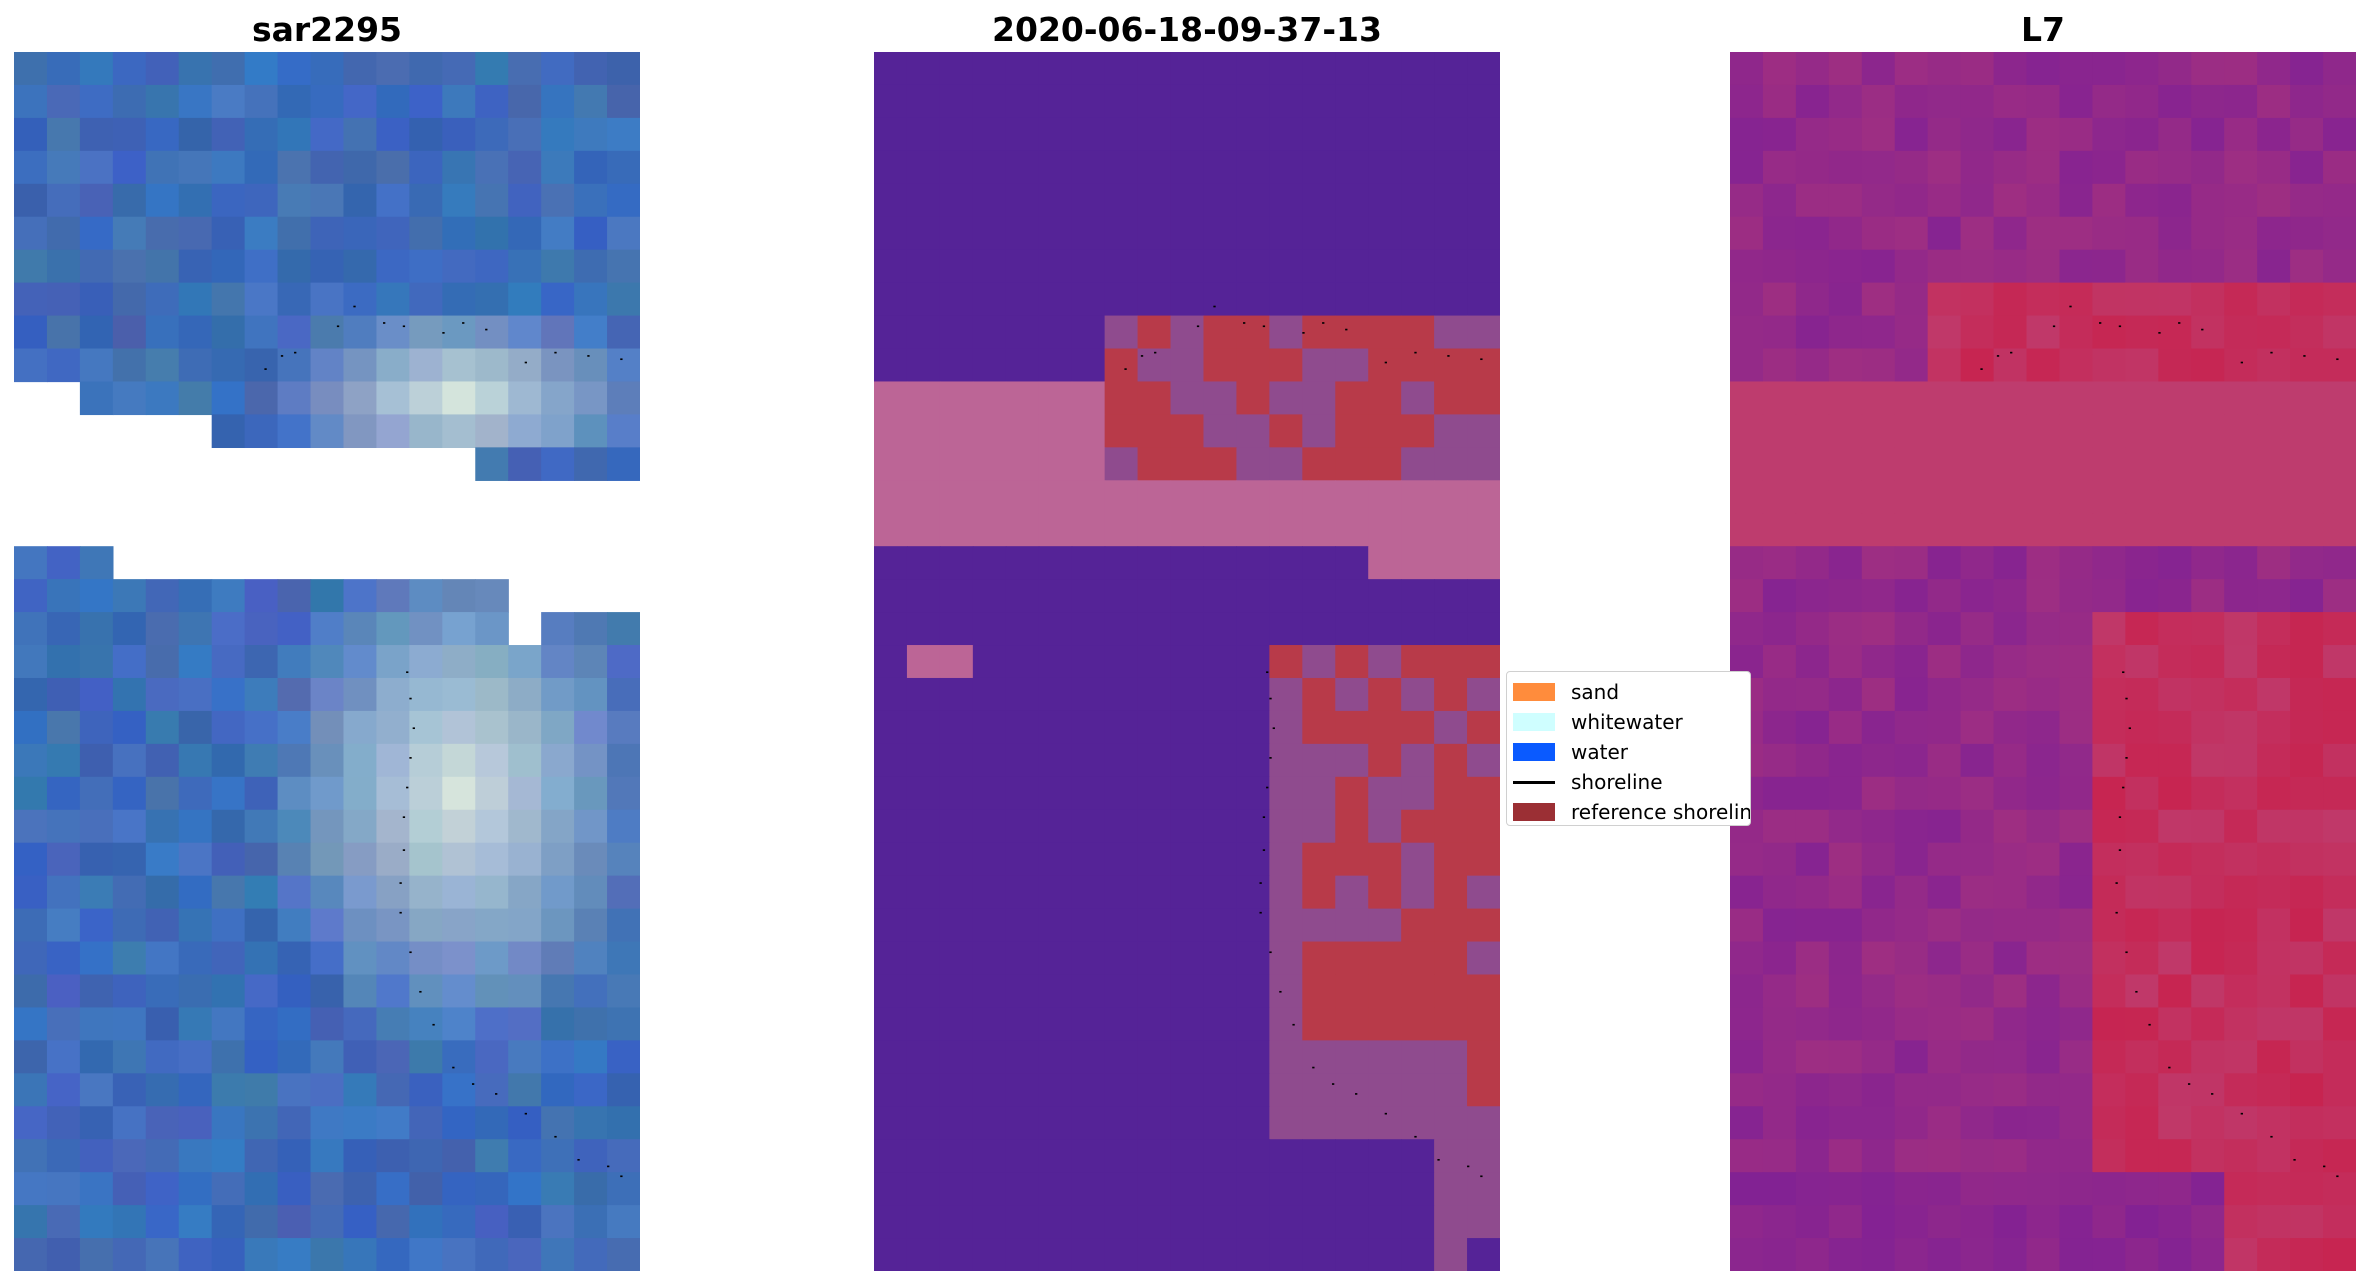 The image size is (2369, 1283). I want to click on water-swatch, so click(1534, 752).